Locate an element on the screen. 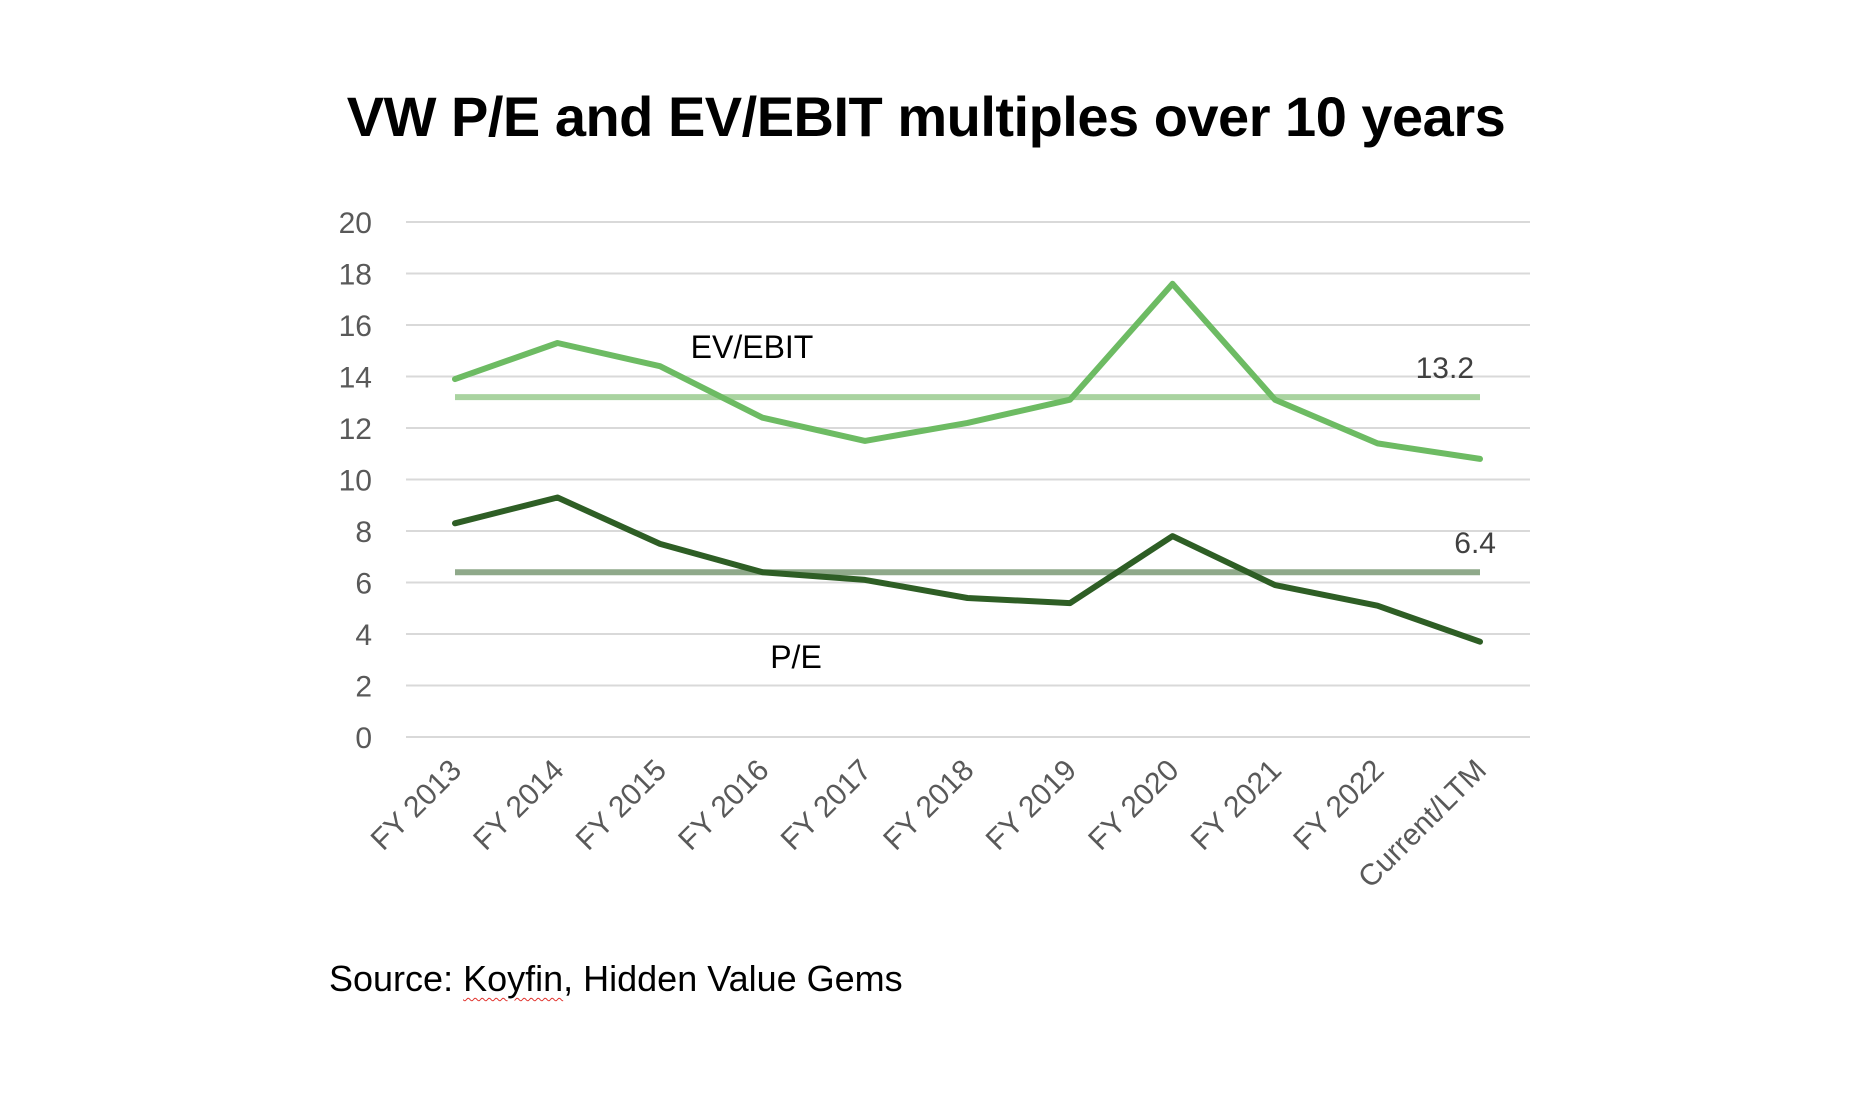  x-tick-label: FY 2019 is located at coordinates (1031, 805).